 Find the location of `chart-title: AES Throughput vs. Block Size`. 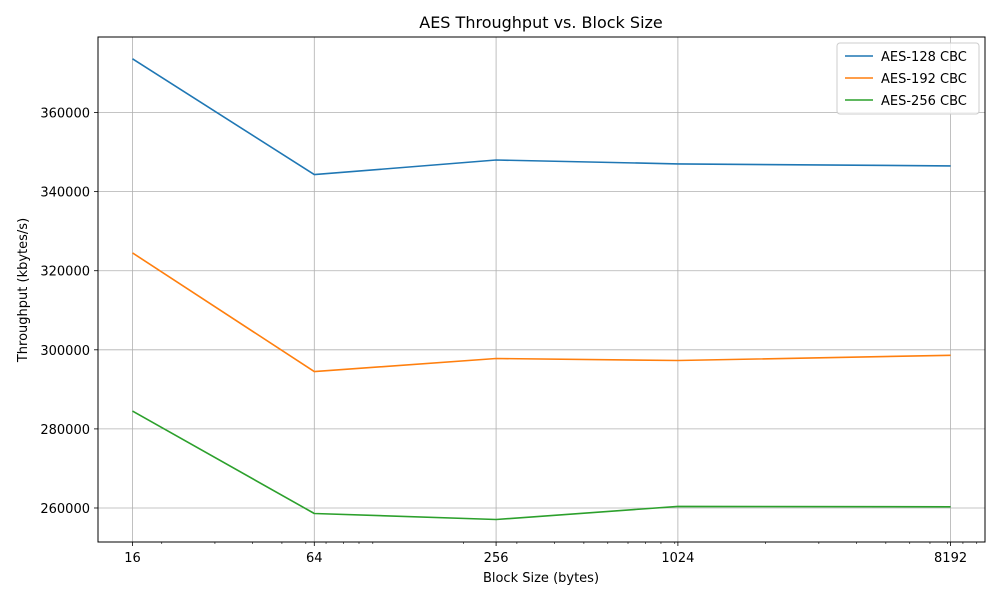

chart-title: AES Throughput vs. Block Size is located at coordinates (541, 22).